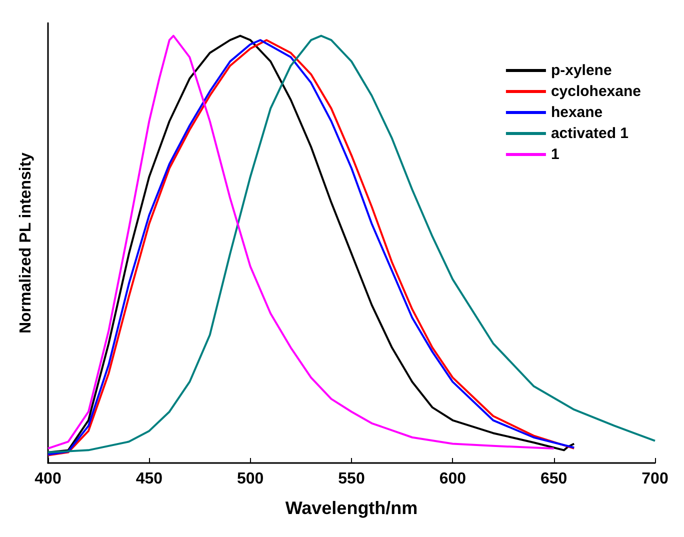 Image resolution: width=684 pixels, height=537 pixels. Describe the element at coordinates (655, 479) in the screenshot. I see `x-tick-label: 700` at that location.